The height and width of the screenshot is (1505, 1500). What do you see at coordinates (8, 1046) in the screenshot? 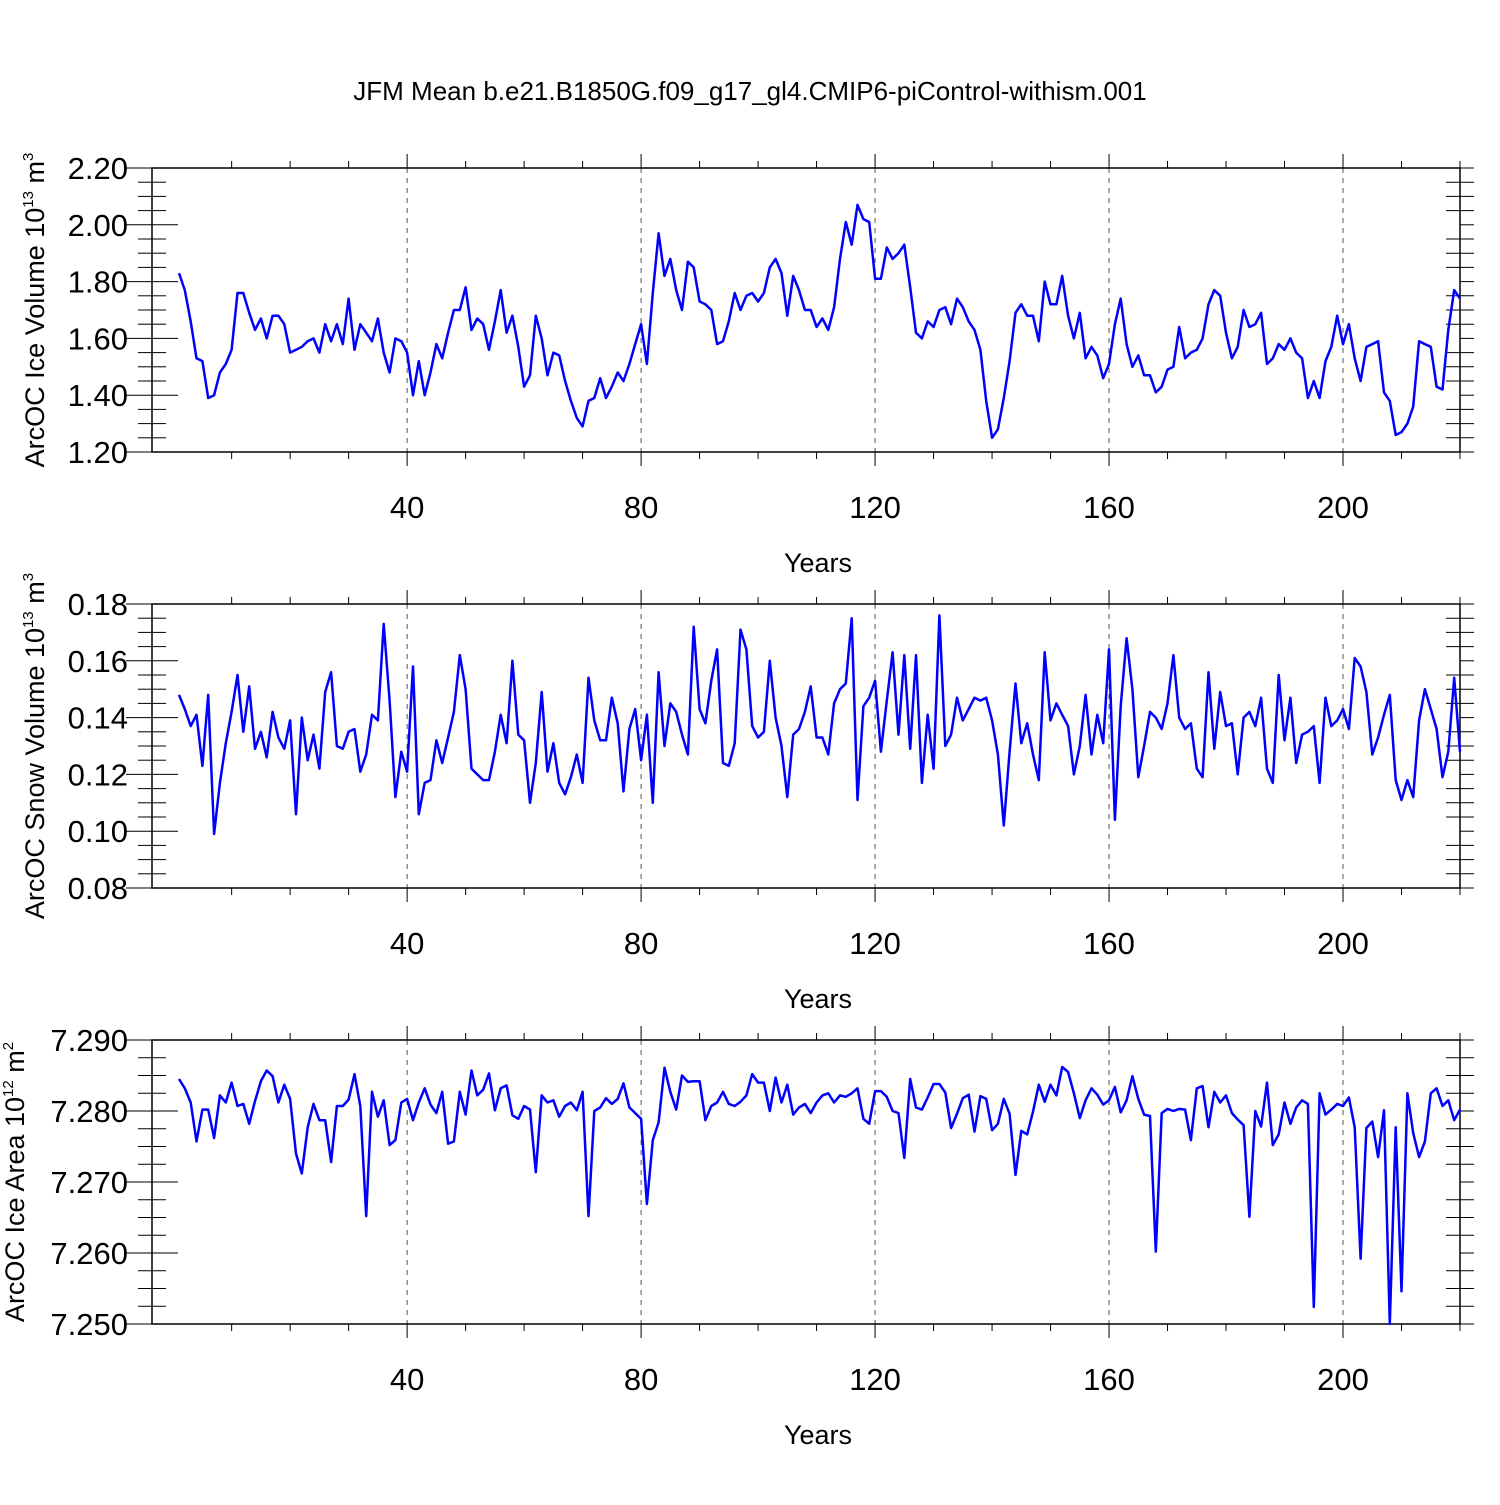
I see `y-axis-title-unit-exp: 2` at bounding box center [8, 1046].